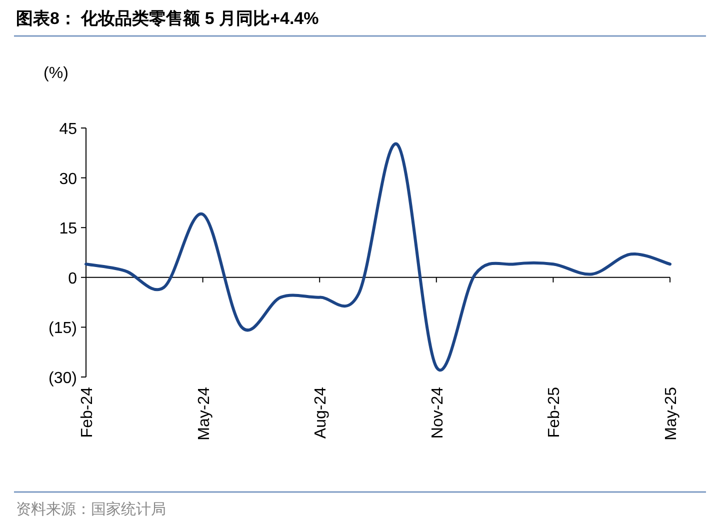 This screenshot has width=720, height=528. What do you see at coordinates (56, 73) in the screenshot?
I see `y-axis-title: (%)` at bounding box center [56, 73].